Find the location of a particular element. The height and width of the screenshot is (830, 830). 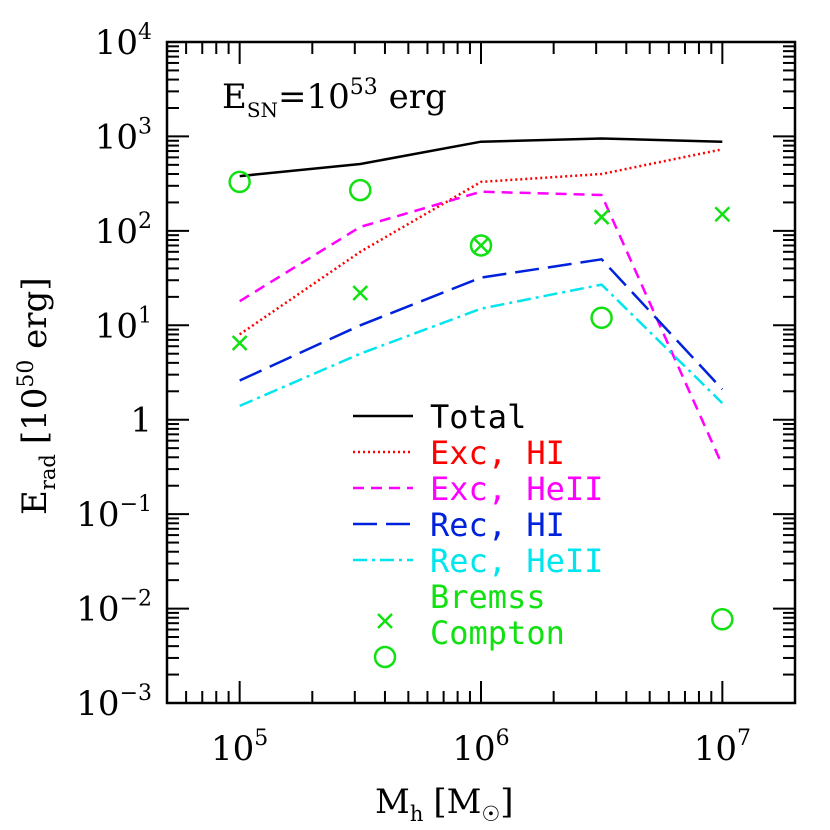

legend-label: Exc, HI is located at coordinates (497, 453).